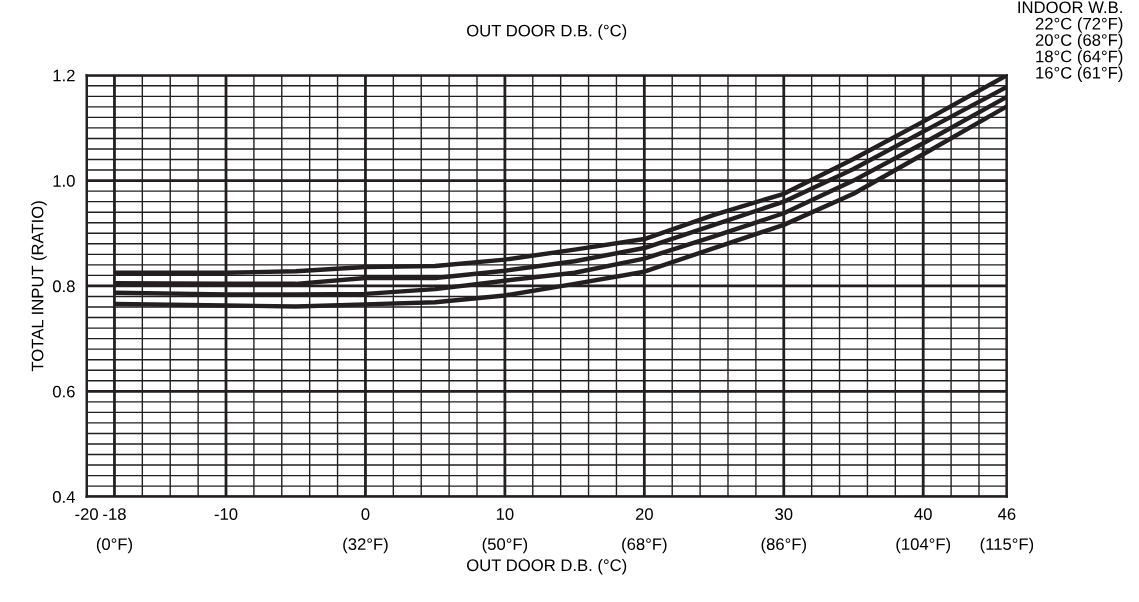 The image size is (1139, 602). I want to click on x-tick-label: 30 (86°F), so click(783, 531).